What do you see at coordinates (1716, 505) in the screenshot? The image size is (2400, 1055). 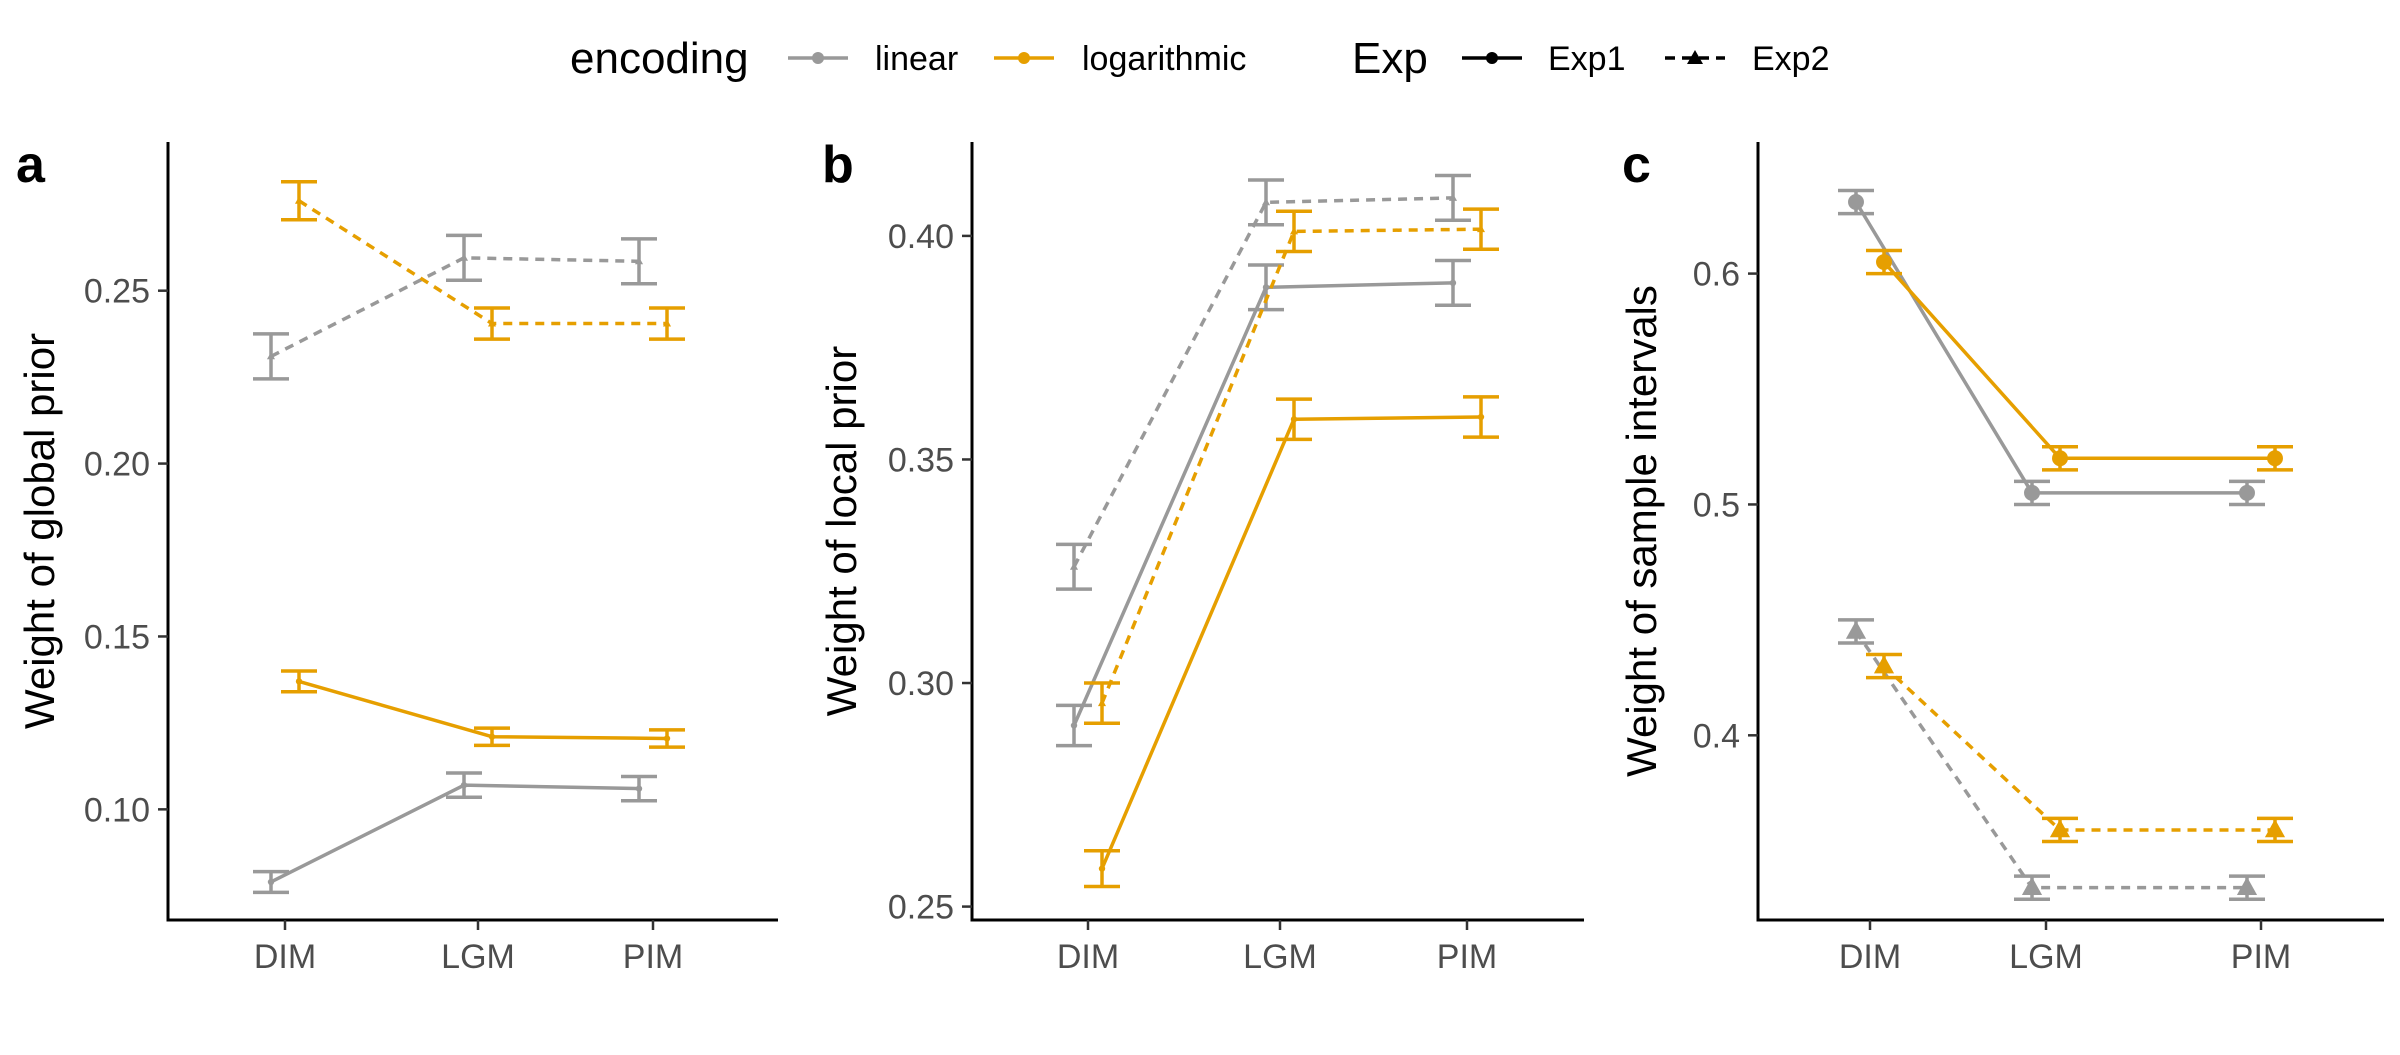 I see `panel-c-y-tick-label: 0.5` at bounding box center [1716, 505].